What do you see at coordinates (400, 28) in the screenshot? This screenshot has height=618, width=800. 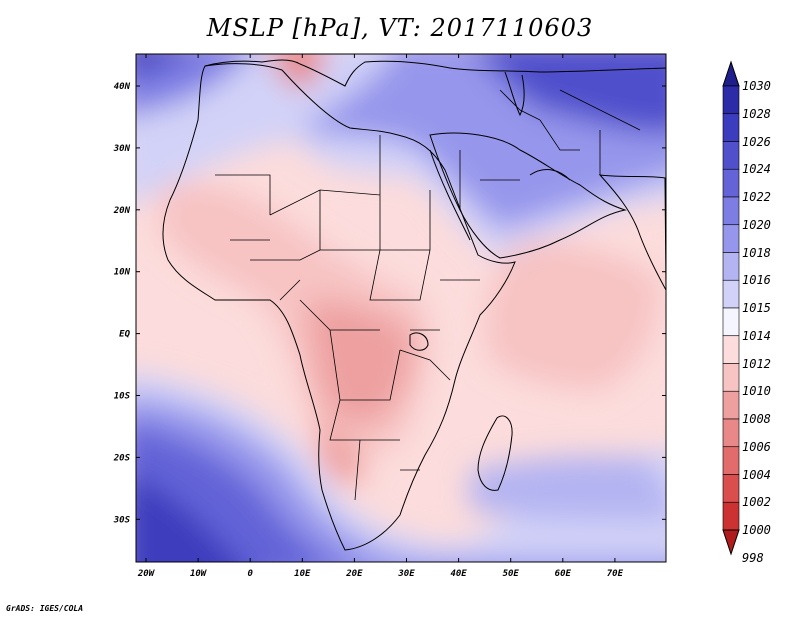 I see `map-title: MSLP [hPa], VT: 2017110603` at bounding box center [400, 28].